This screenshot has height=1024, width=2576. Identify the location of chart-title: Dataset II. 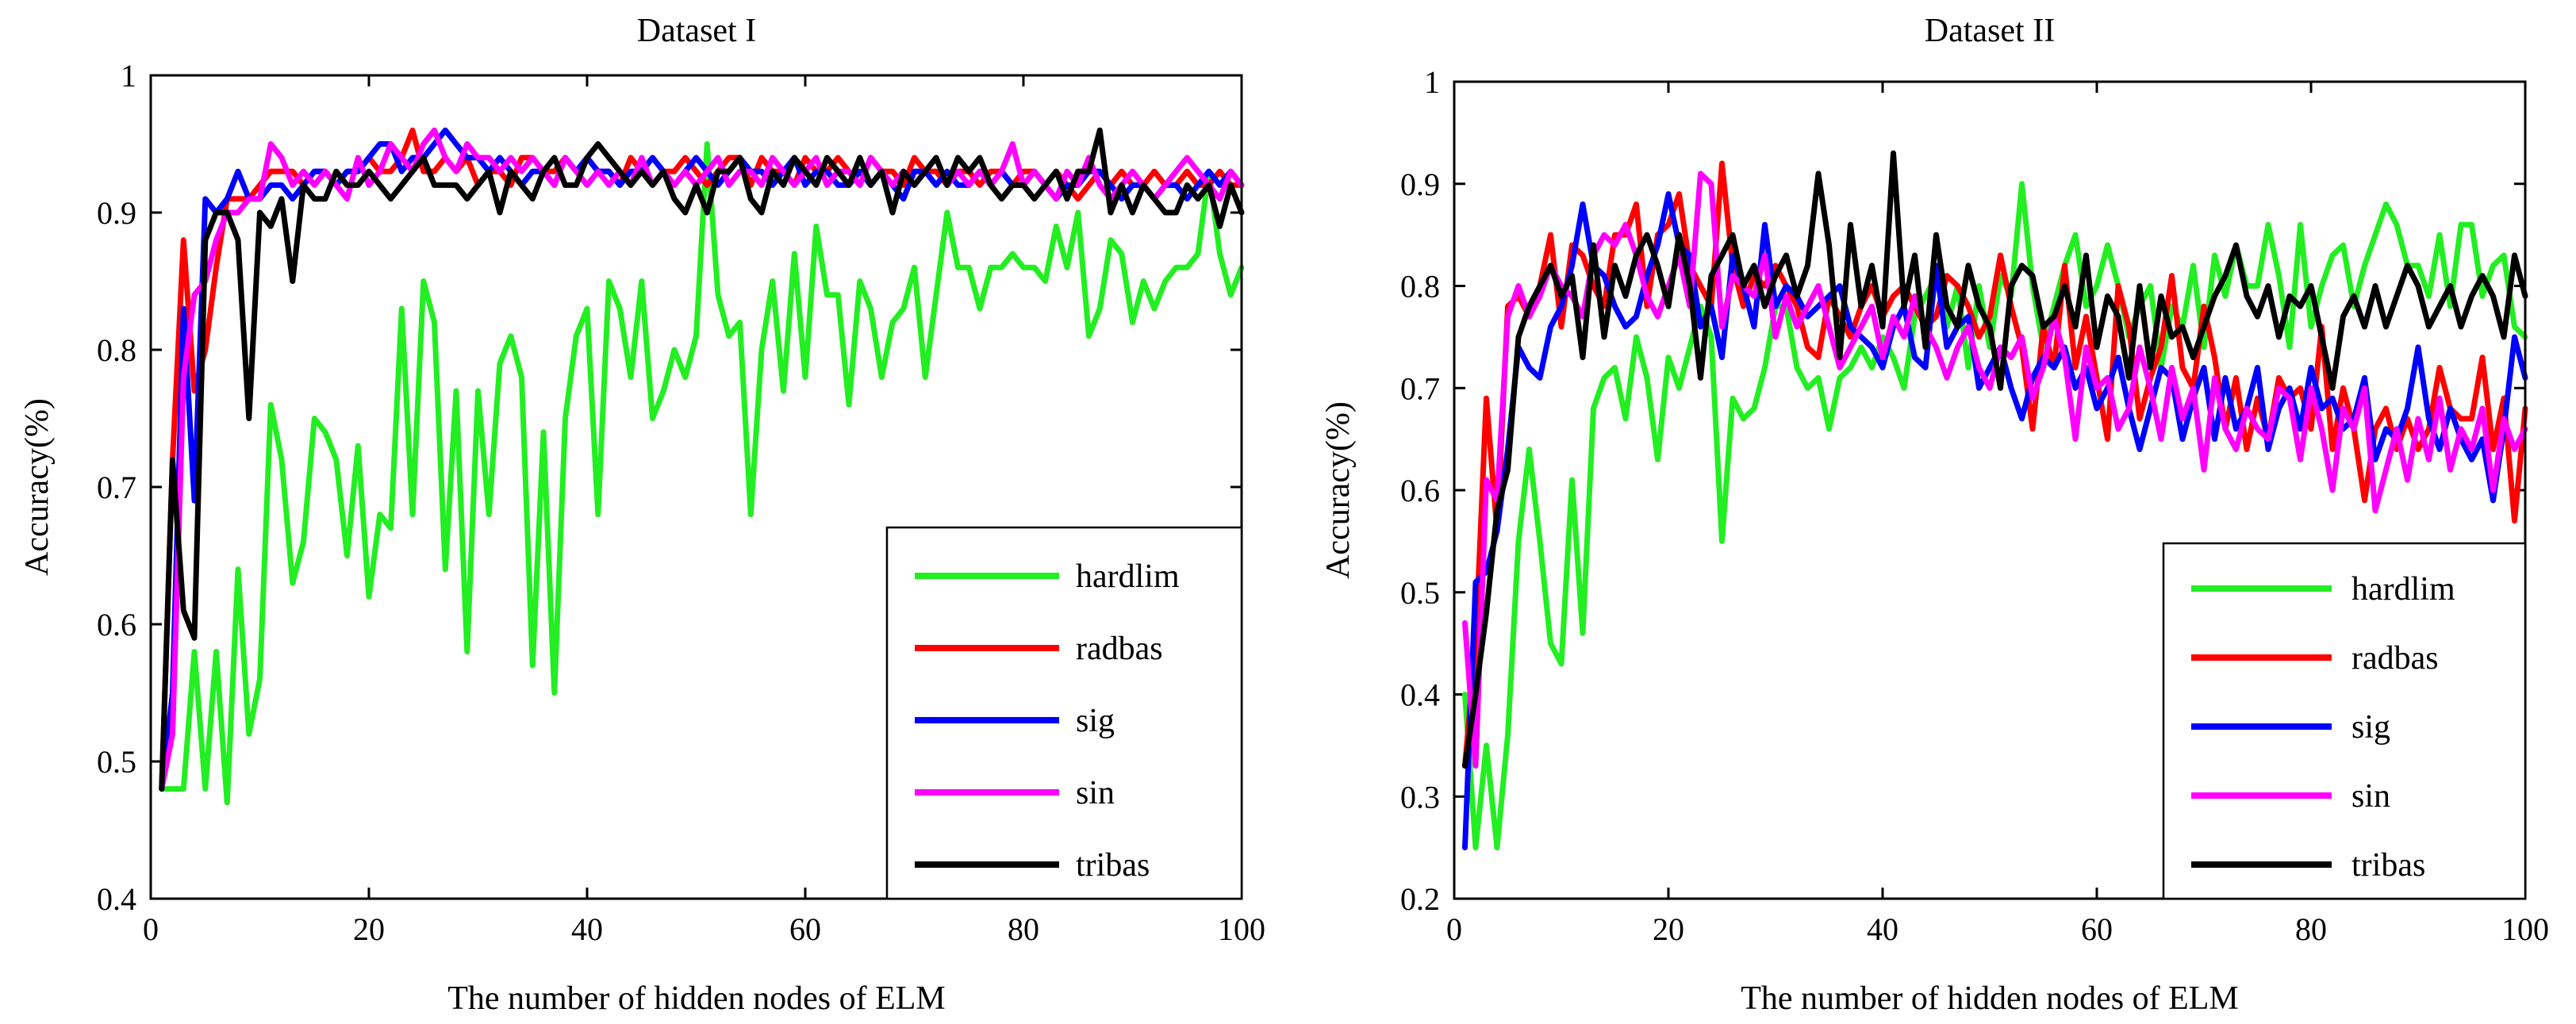
(1990, 31).